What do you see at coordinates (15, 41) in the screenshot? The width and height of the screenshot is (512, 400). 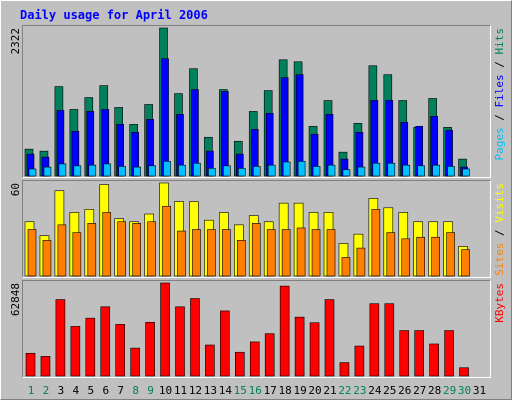 I see `y-tick-label: 2322` at bounding box center [15, 41].